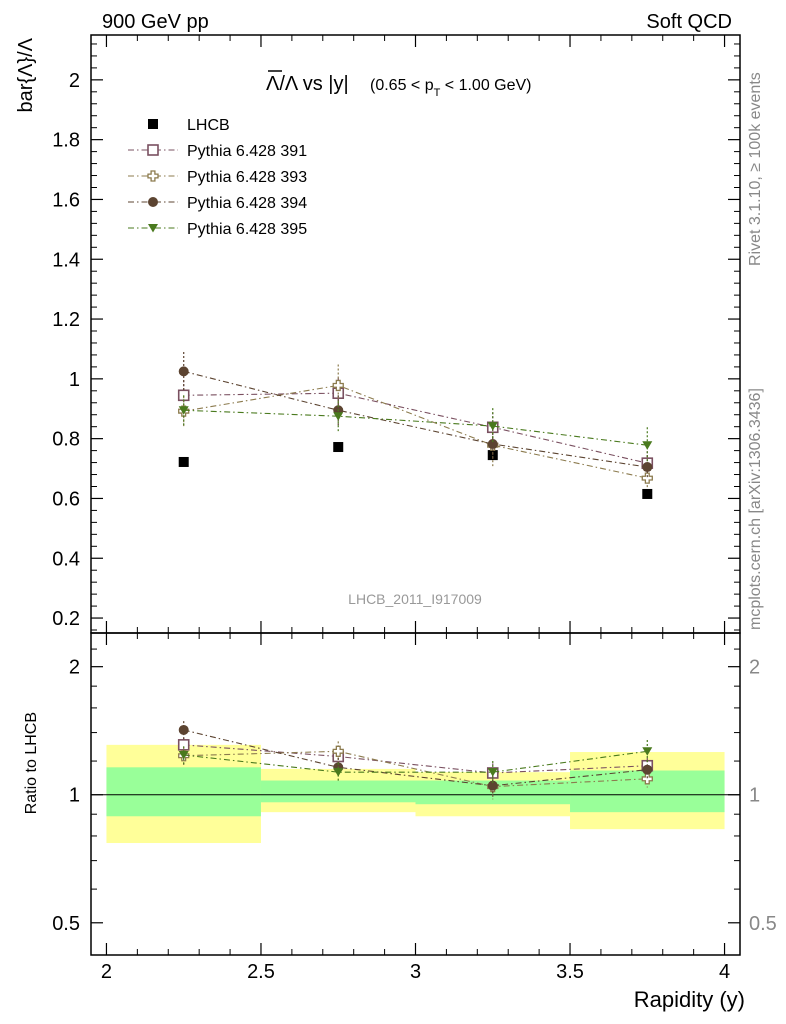 This screenshot has width=786, height=1024. I want to click on ratio-y-tick-label: 0.5, so click(66, 924).